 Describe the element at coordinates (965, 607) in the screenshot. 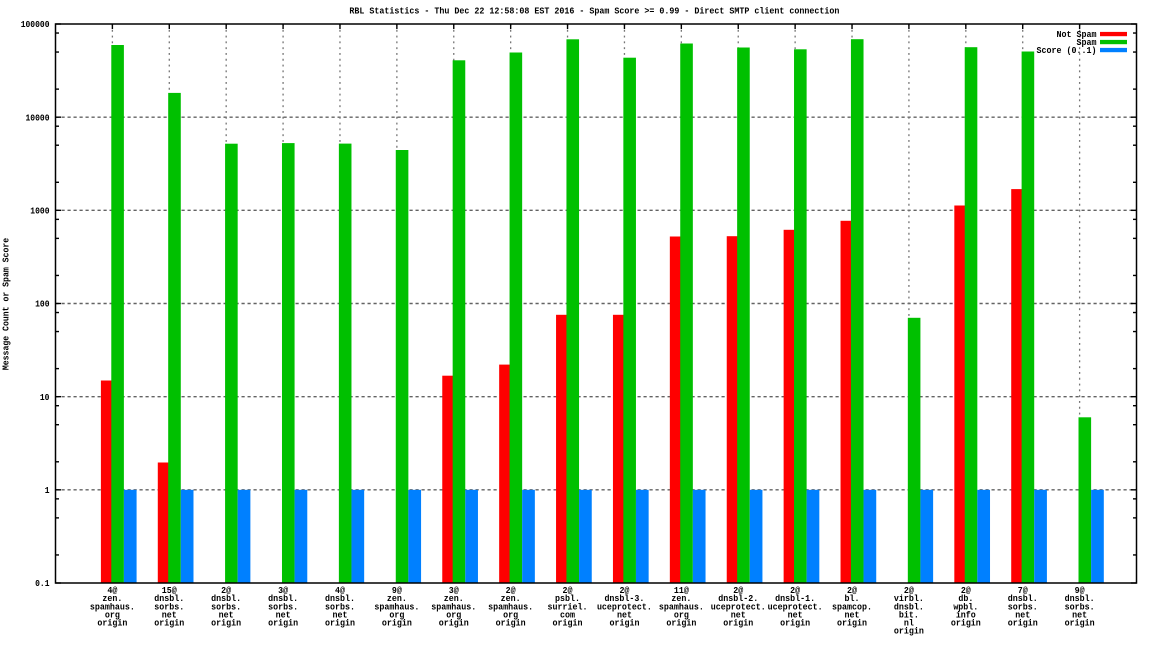

I see `svg-text: wpbl.` at that location.